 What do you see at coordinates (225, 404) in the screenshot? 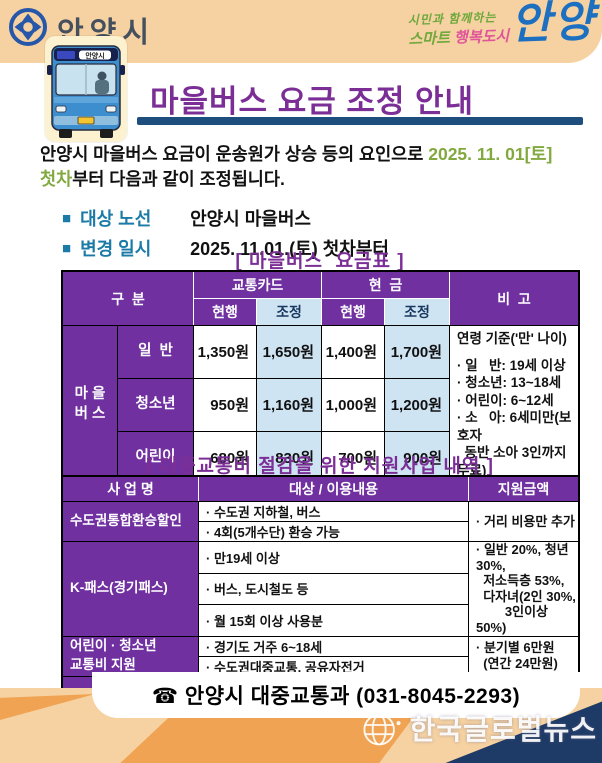
I see `card-current-fare: 950원` at bounding box center [225, 404].